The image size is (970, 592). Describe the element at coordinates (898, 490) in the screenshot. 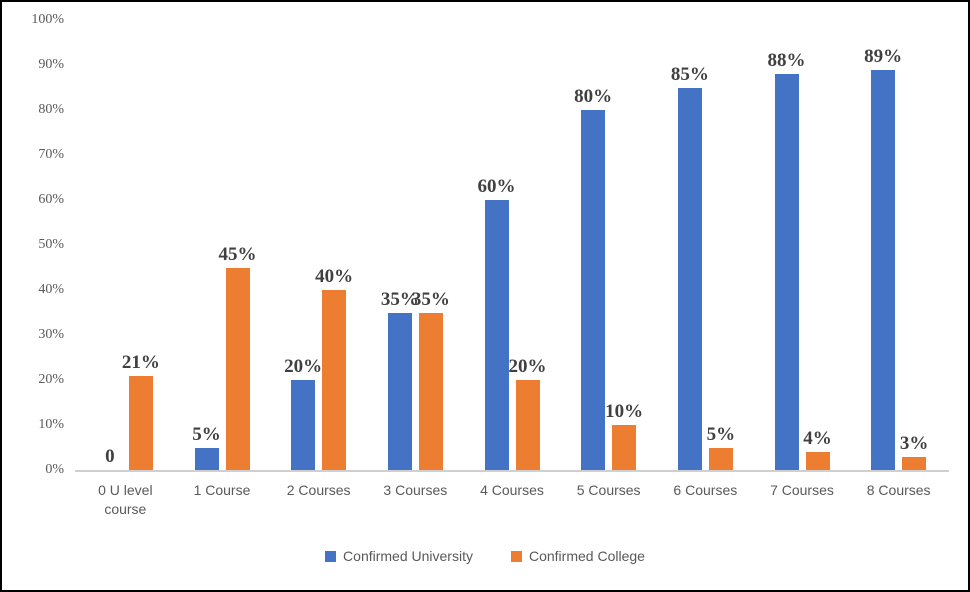

I see `x-axis-category-label: 8 Courses` at that location.